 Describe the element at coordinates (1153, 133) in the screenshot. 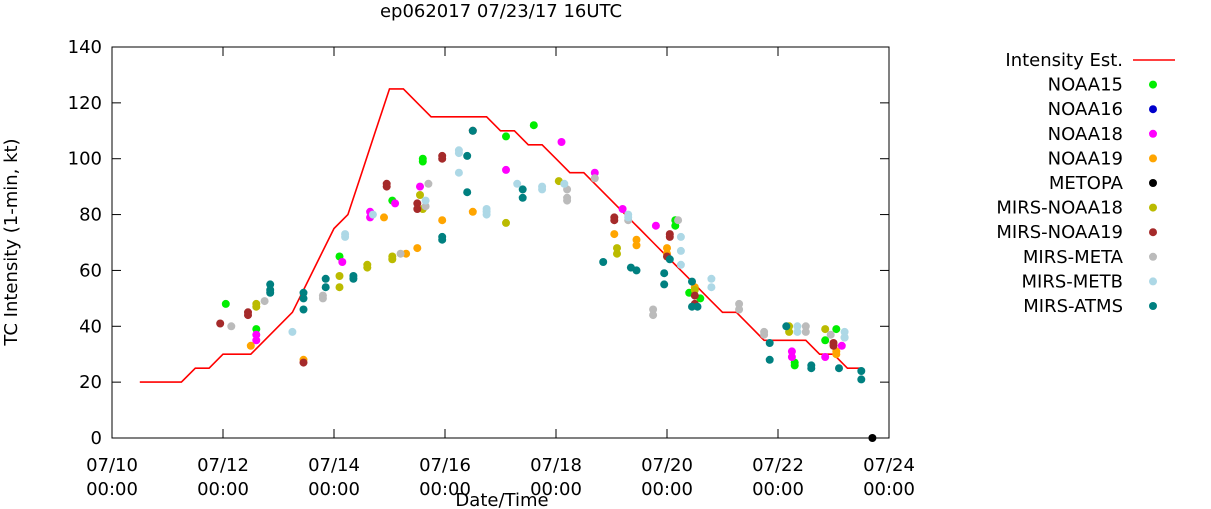

I see `legend-swatch-noaa18` at that location.